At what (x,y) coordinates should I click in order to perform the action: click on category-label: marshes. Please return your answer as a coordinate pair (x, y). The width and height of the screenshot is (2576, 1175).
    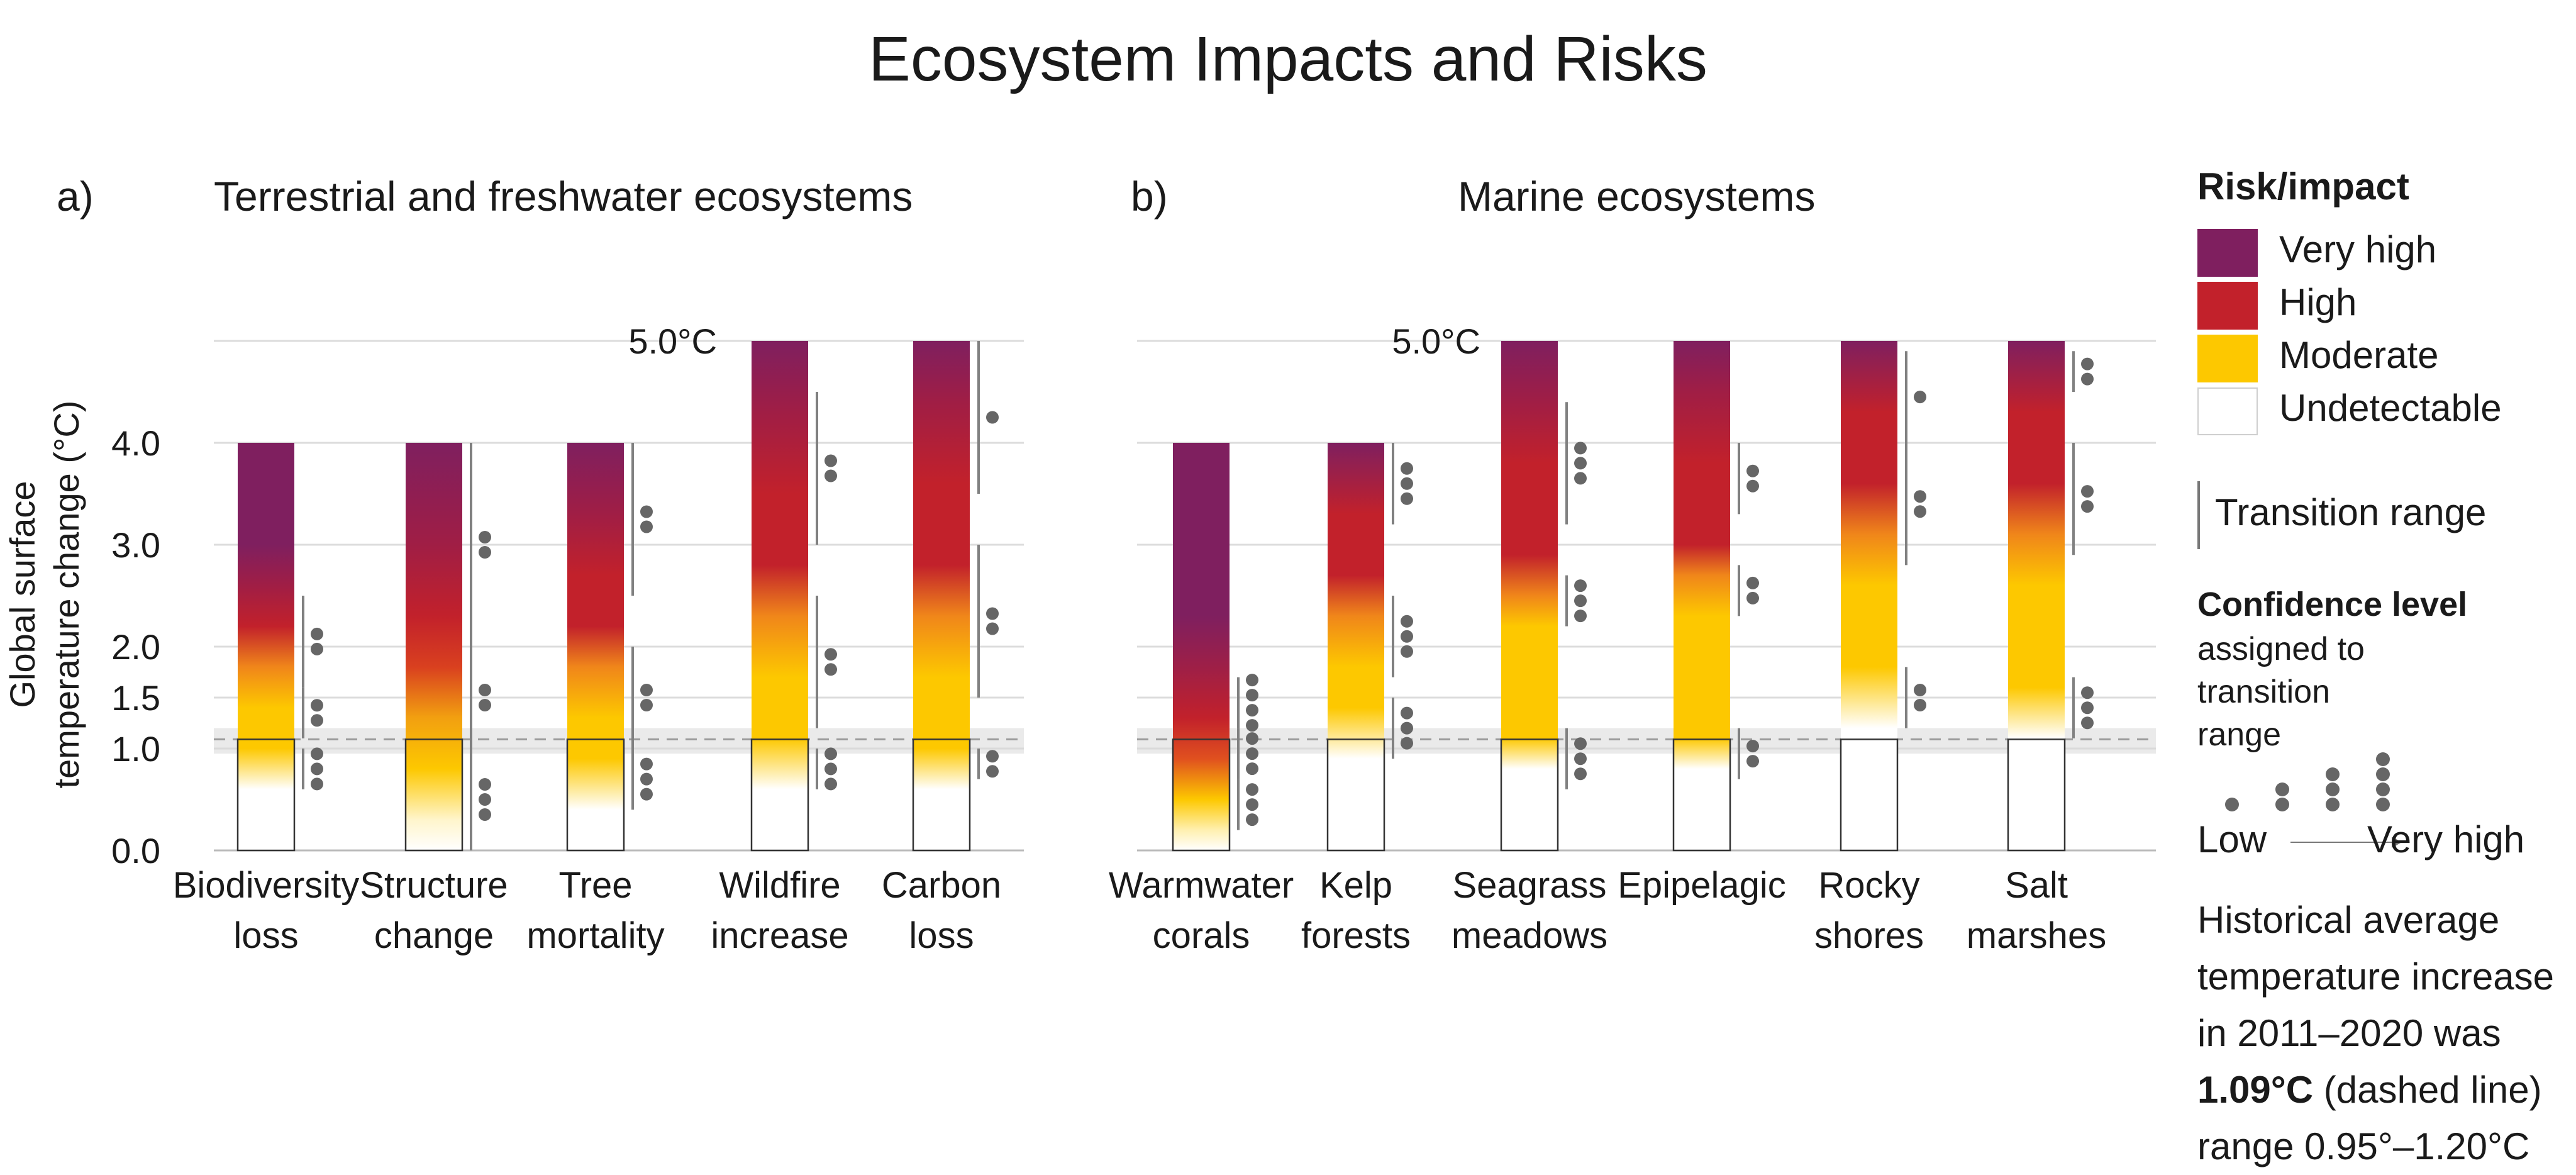
    Looking at the image, I should click on (2036, 935).